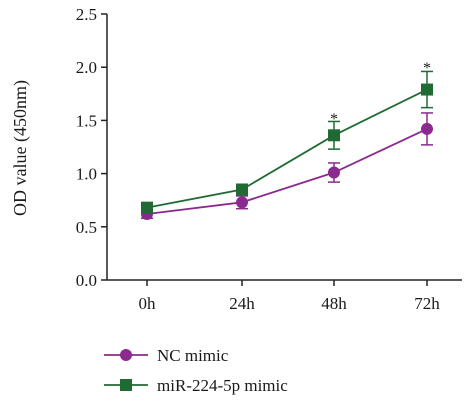  What do you see at coordinates (193, 355) in the screenshot?
I see `legend-label: NC mimic` at bounding box center [193, 355].